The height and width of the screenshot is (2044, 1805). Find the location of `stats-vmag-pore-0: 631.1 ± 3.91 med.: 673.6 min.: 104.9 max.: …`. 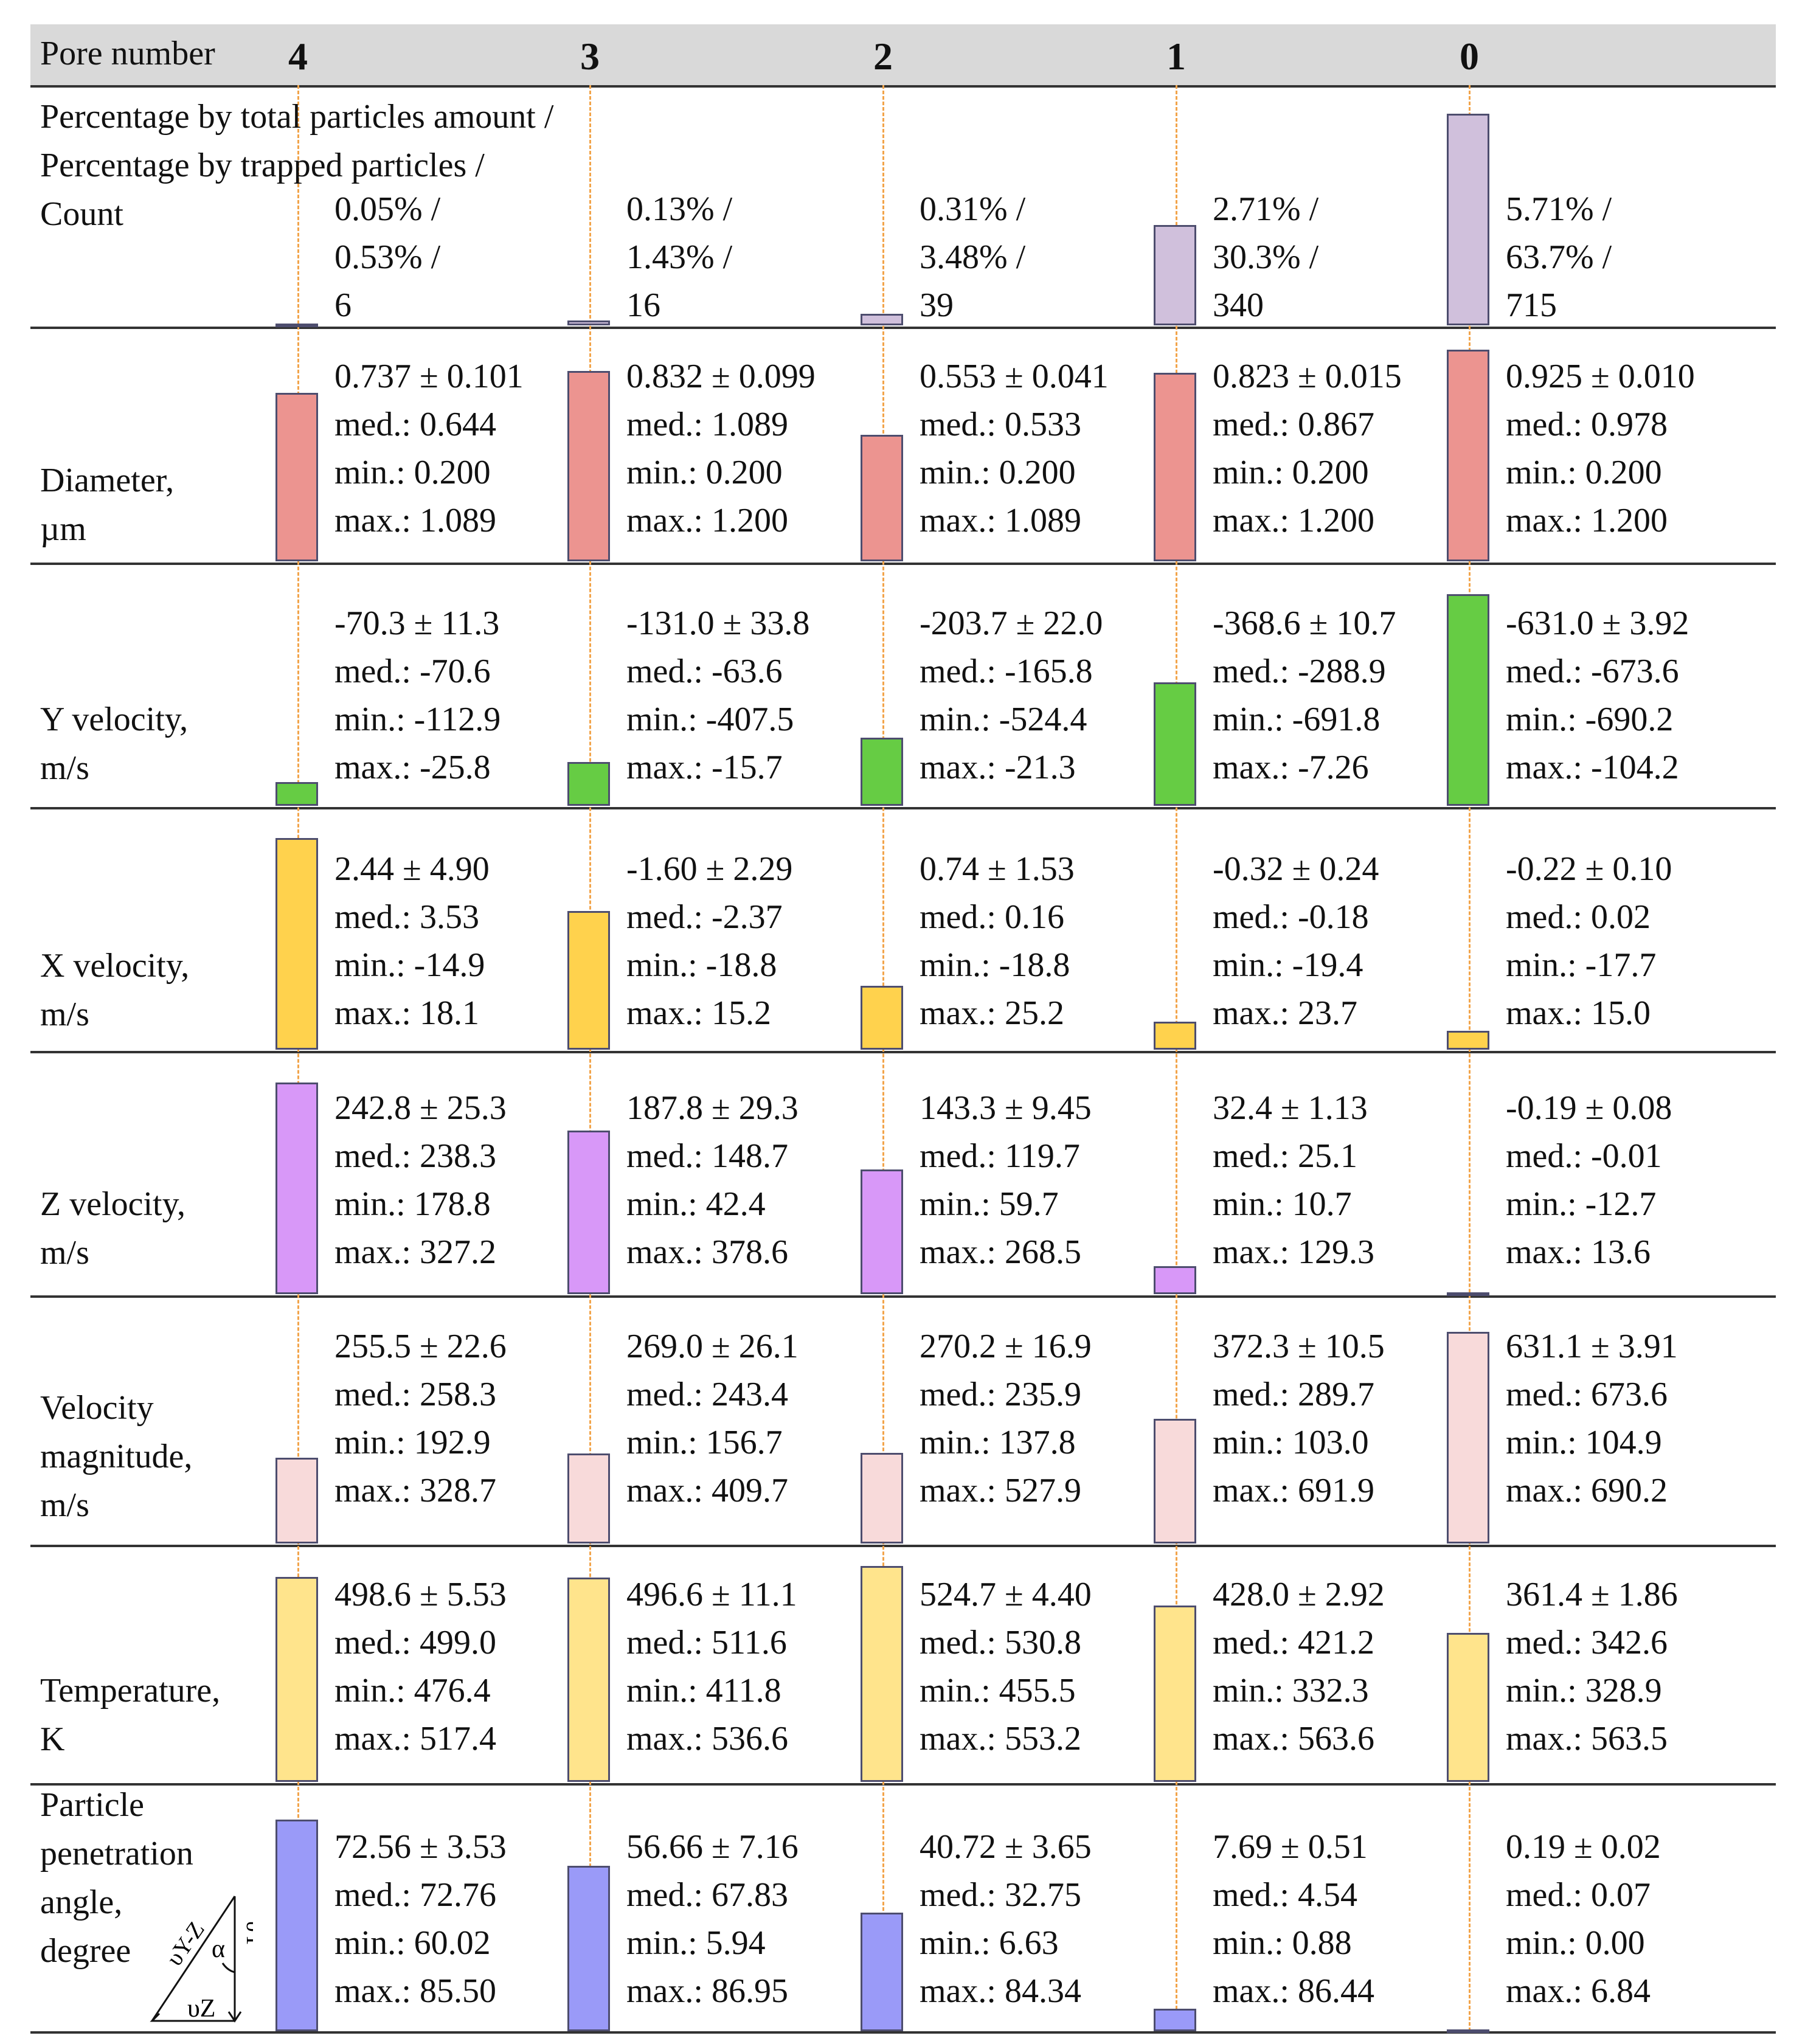

stats-vmag-pore-0: 631.1 ± 3.91 med.: 673.6 min.: 104.9 max.: … is located at coordinates (1592, 1419).